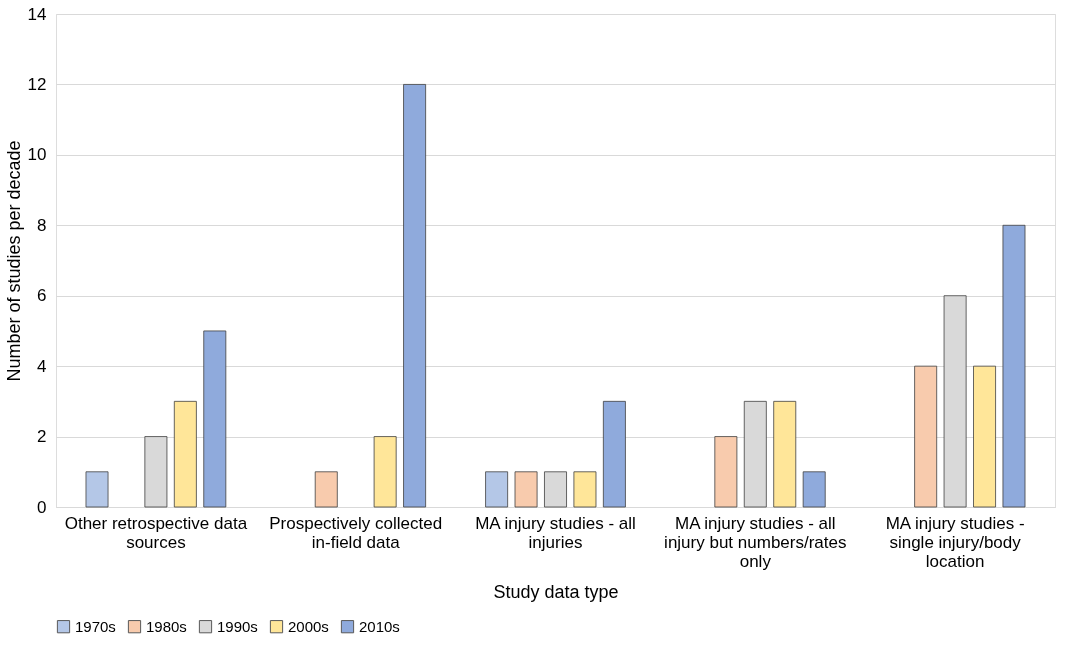  I want to click on x-tick-label: MA injury studies - all injury but numbers/rates only, so click(755, 542).